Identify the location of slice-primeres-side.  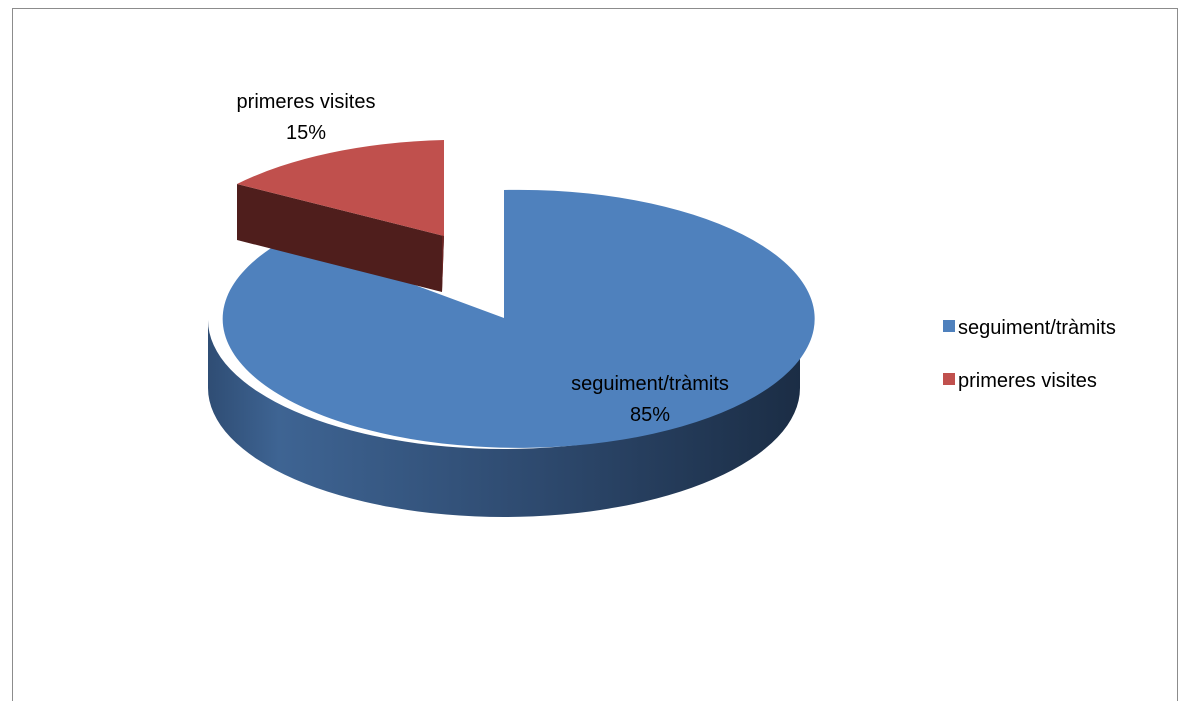
(340, 238).